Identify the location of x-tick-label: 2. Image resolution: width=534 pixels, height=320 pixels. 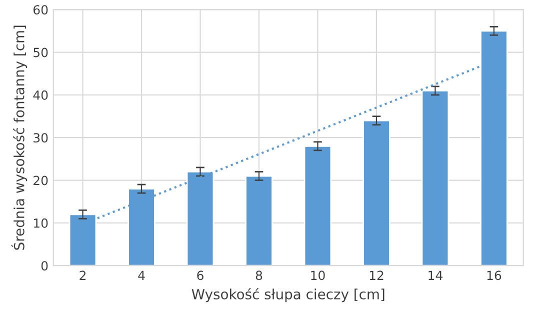
(83, 275).